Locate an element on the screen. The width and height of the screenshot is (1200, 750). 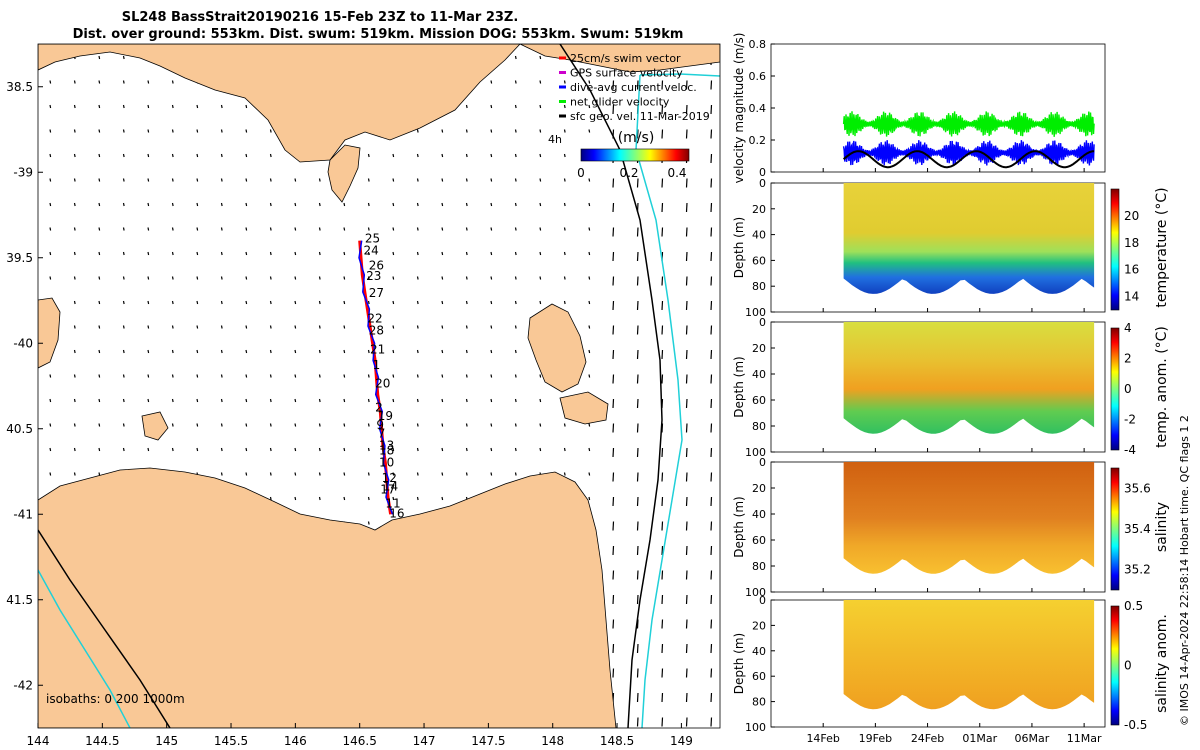
waypoint-label: 28 is located at coordinates (376, 331).